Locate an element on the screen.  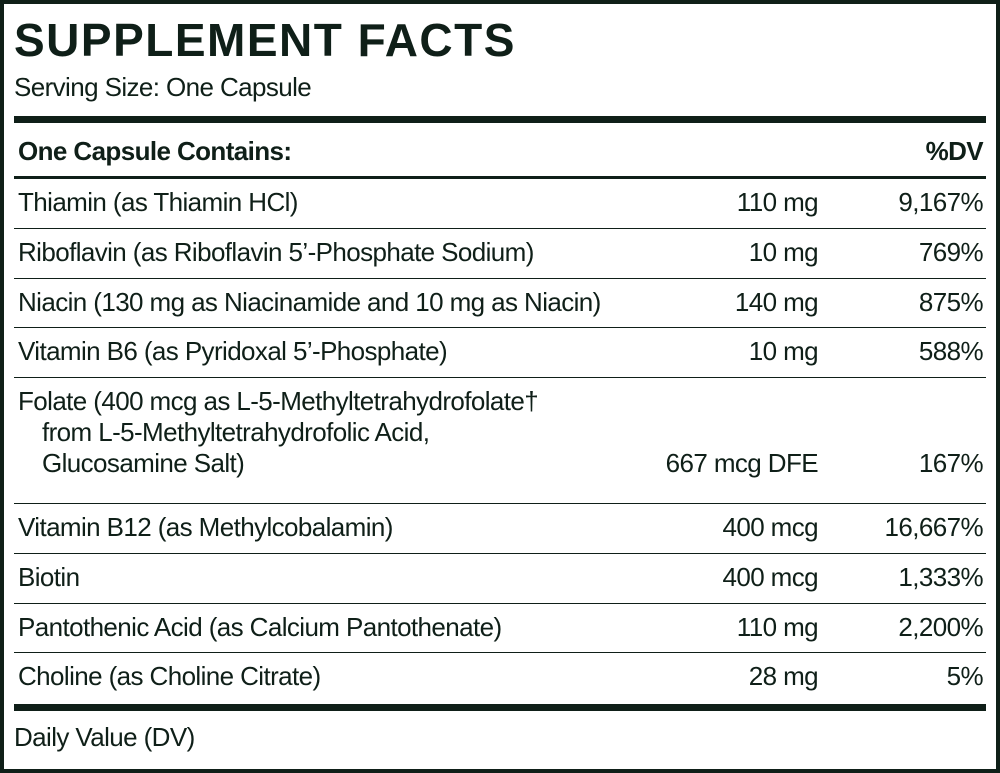
nutrient-name-line: Thiamin (as Thiamin HCl) is located at coordinates (158, 202).